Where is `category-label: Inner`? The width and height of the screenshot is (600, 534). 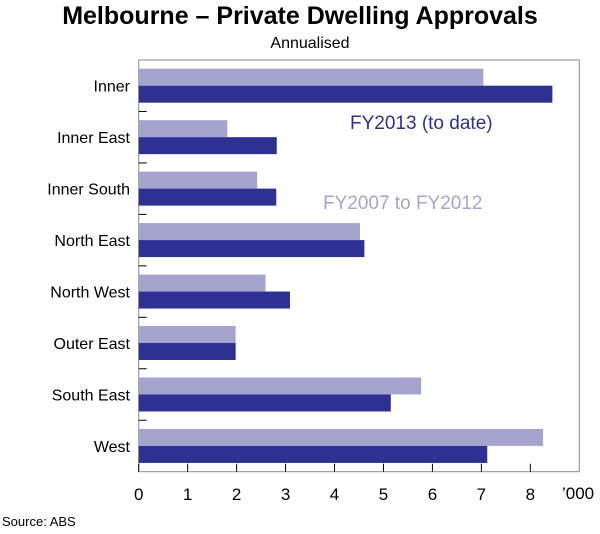 category-label: Inner is located at coordinates (112, 87).